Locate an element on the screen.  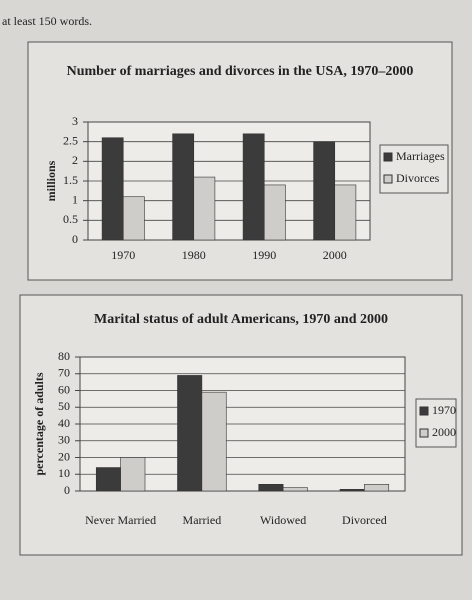
x-tick-label: Divorced is located at coordinates (364, 520).